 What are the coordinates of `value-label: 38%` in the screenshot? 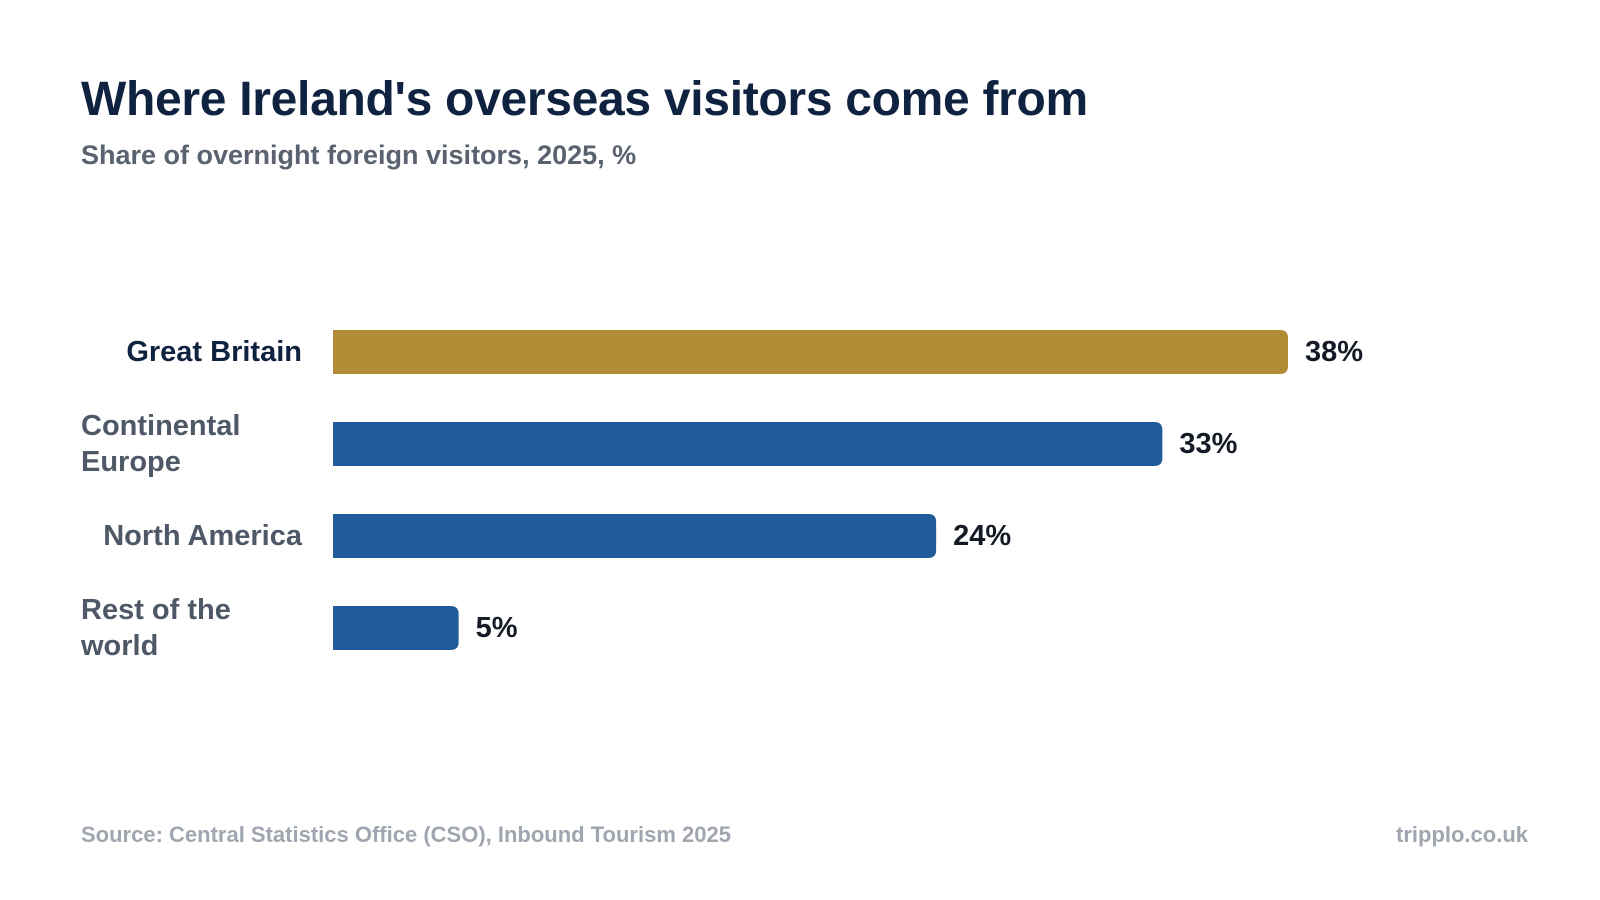 It's located at (1334, 352).